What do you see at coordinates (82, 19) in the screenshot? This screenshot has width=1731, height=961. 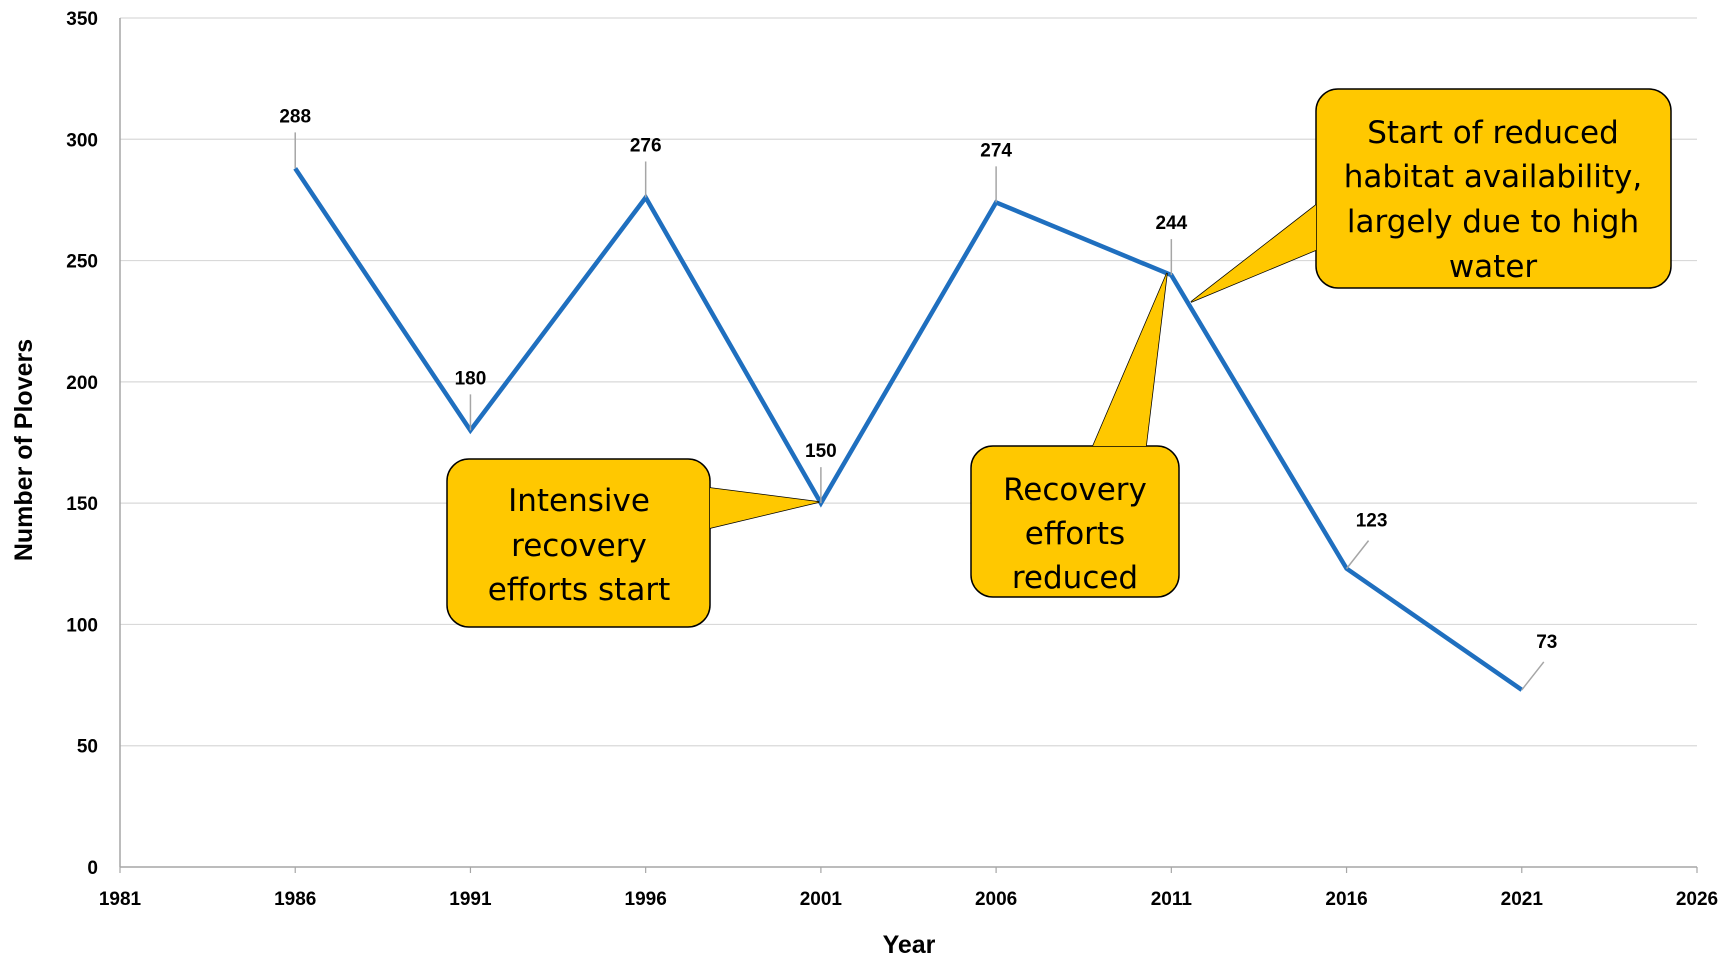 I see `y-tick-label-350: 350` at bounding box center [82, 19].